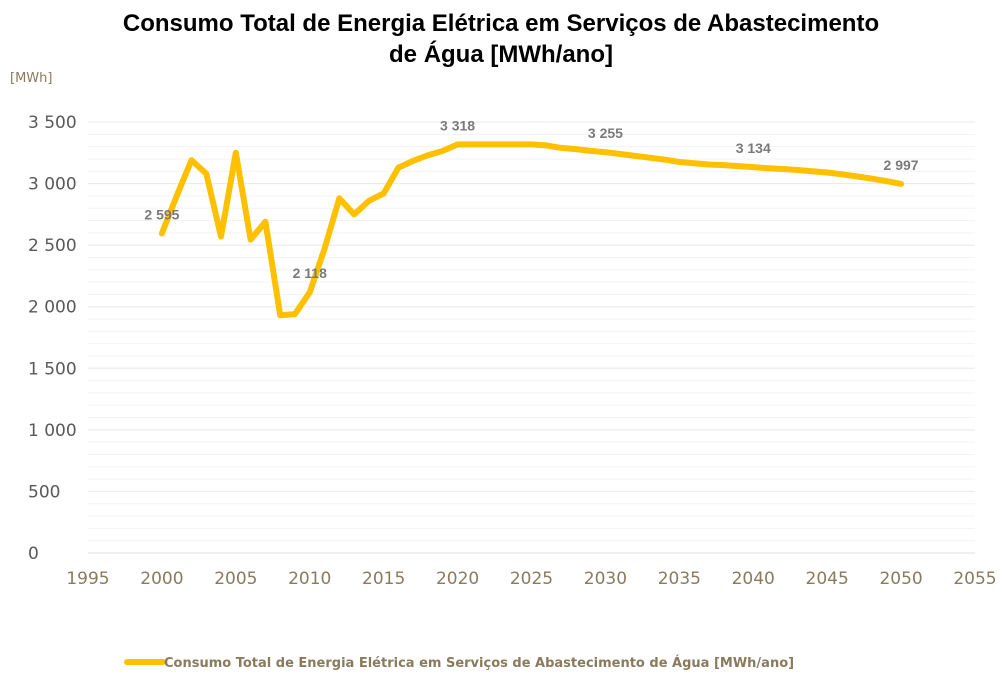  What do you see at coordinates (31, 78) in the screenshot?
I see `y-axis-unit-label: [MWh]` at bounding box center [31, 78].